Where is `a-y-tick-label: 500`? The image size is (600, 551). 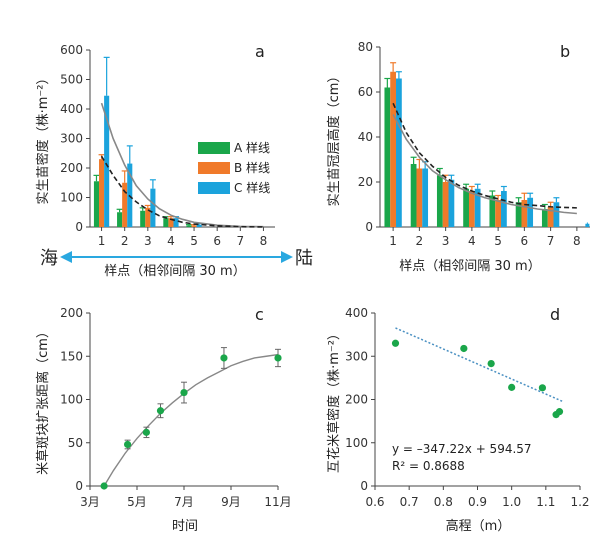 a-y-tick-label: 500 is located at coordinates (71, 80).